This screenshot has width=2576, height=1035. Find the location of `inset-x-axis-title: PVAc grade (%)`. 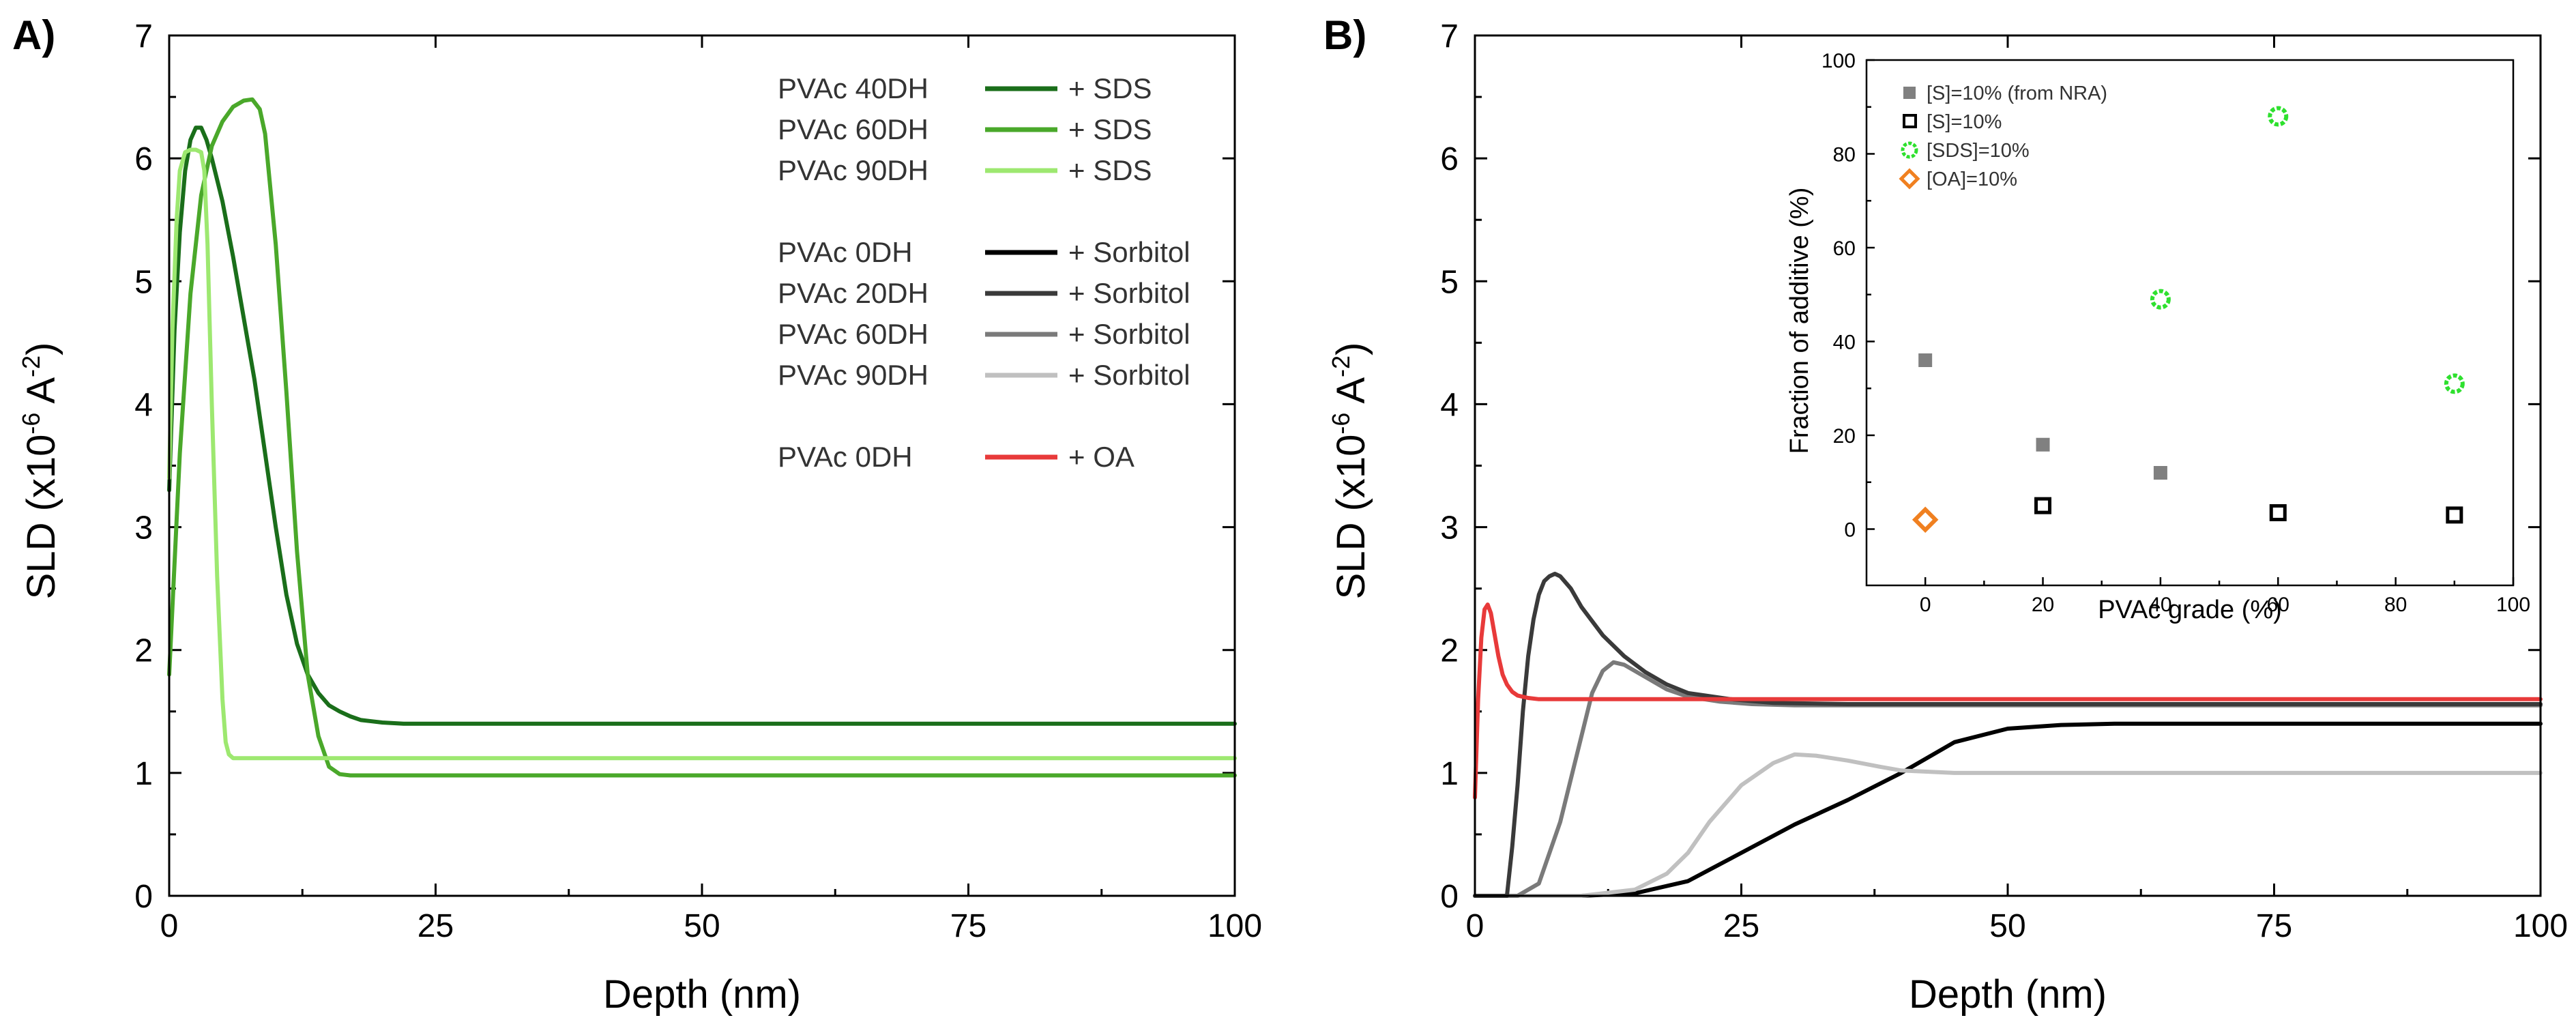

inset-x-axis-title: PVAc grade (%) is located at coordinates (2190, 610).